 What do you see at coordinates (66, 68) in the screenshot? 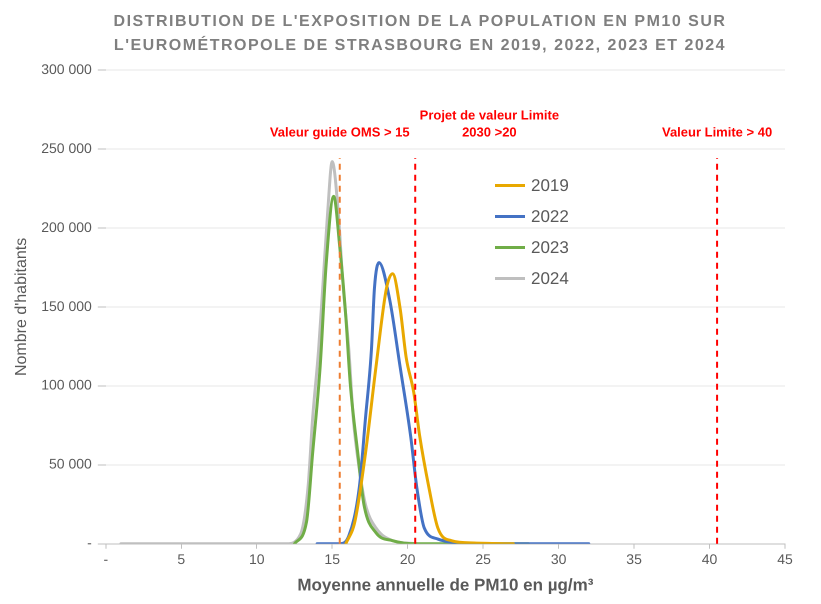
I see `y-tick-label: 300 000` at bounding box center [66, 68].